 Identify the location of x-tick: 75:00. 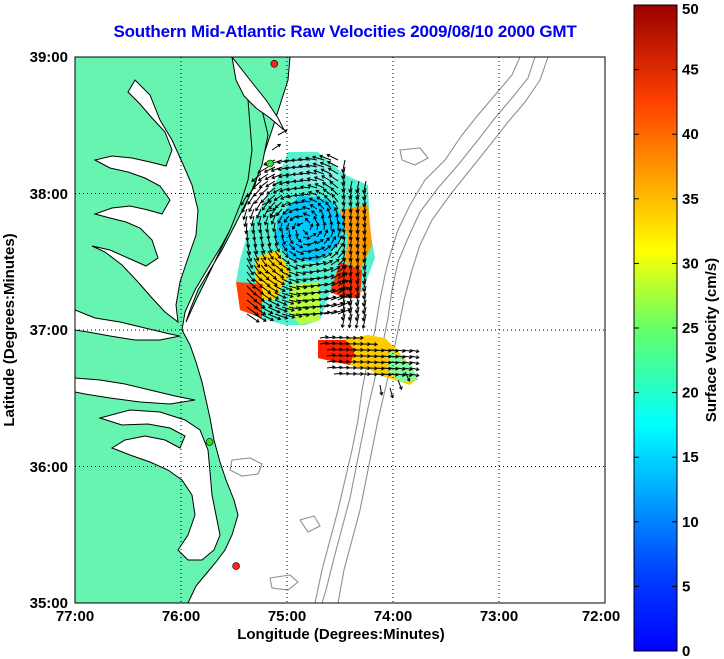
(287, 616).